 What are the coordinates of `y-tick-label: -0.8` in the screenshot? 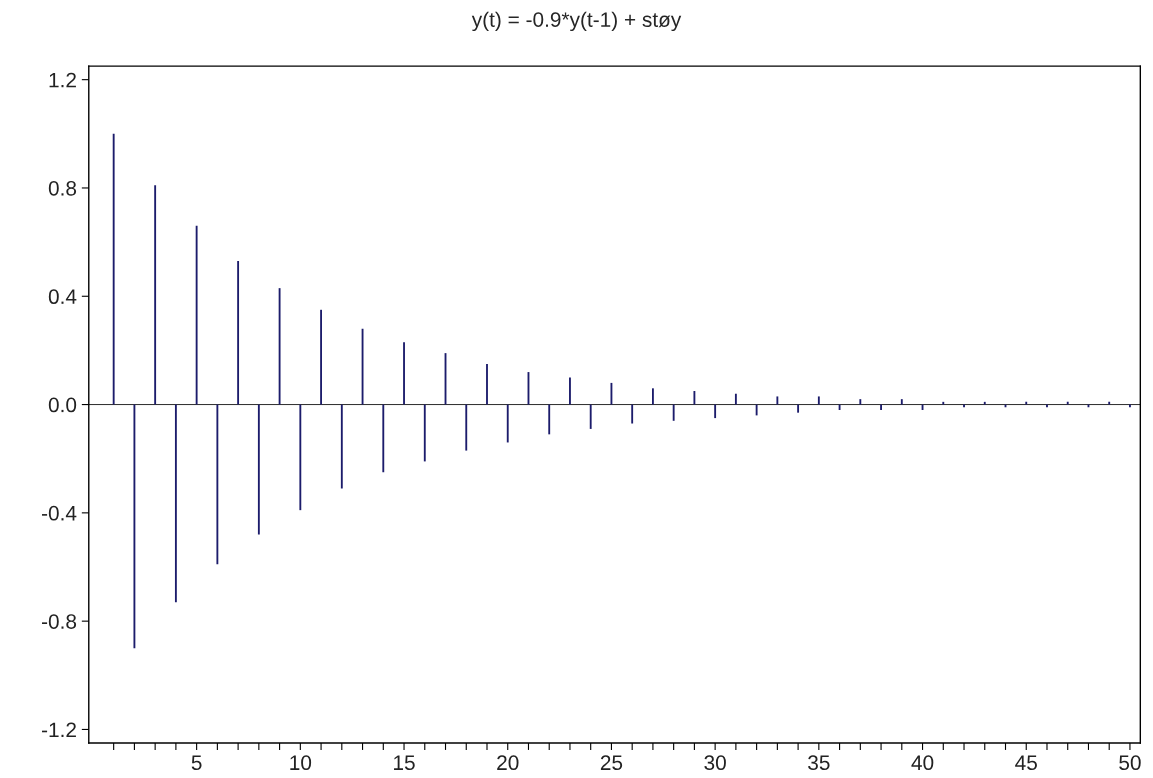 It's located at (59, 621).